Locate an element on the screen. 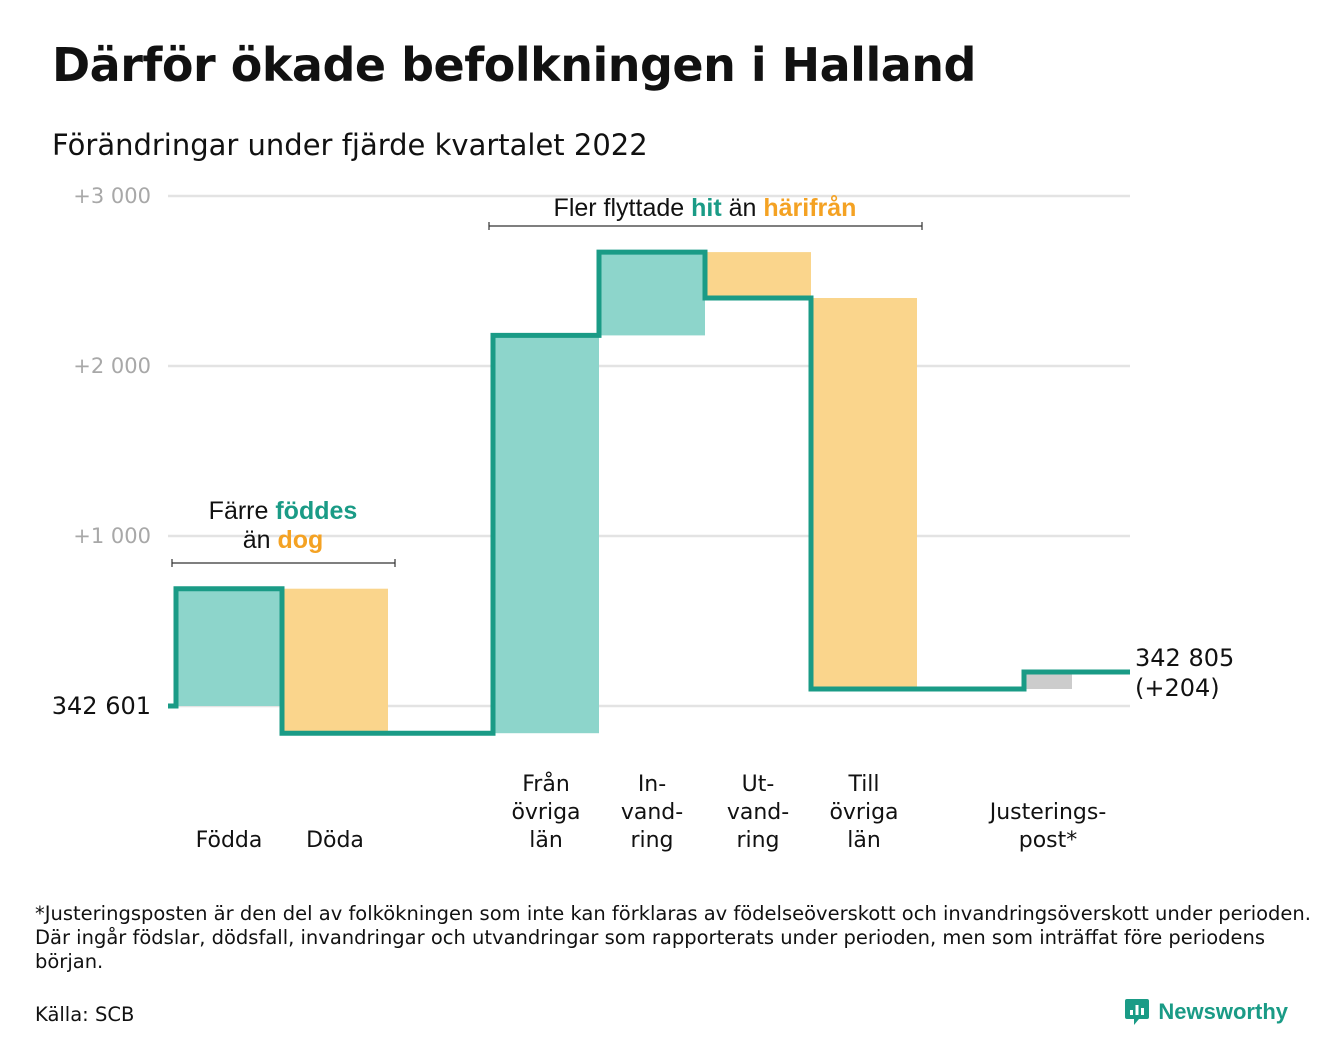 Image resolution: width=1340 pixels, height=1060 pixels. chart-subtitle: Förändringar under fjärde kvartalet 2022 is located at coordinates (350, 145).